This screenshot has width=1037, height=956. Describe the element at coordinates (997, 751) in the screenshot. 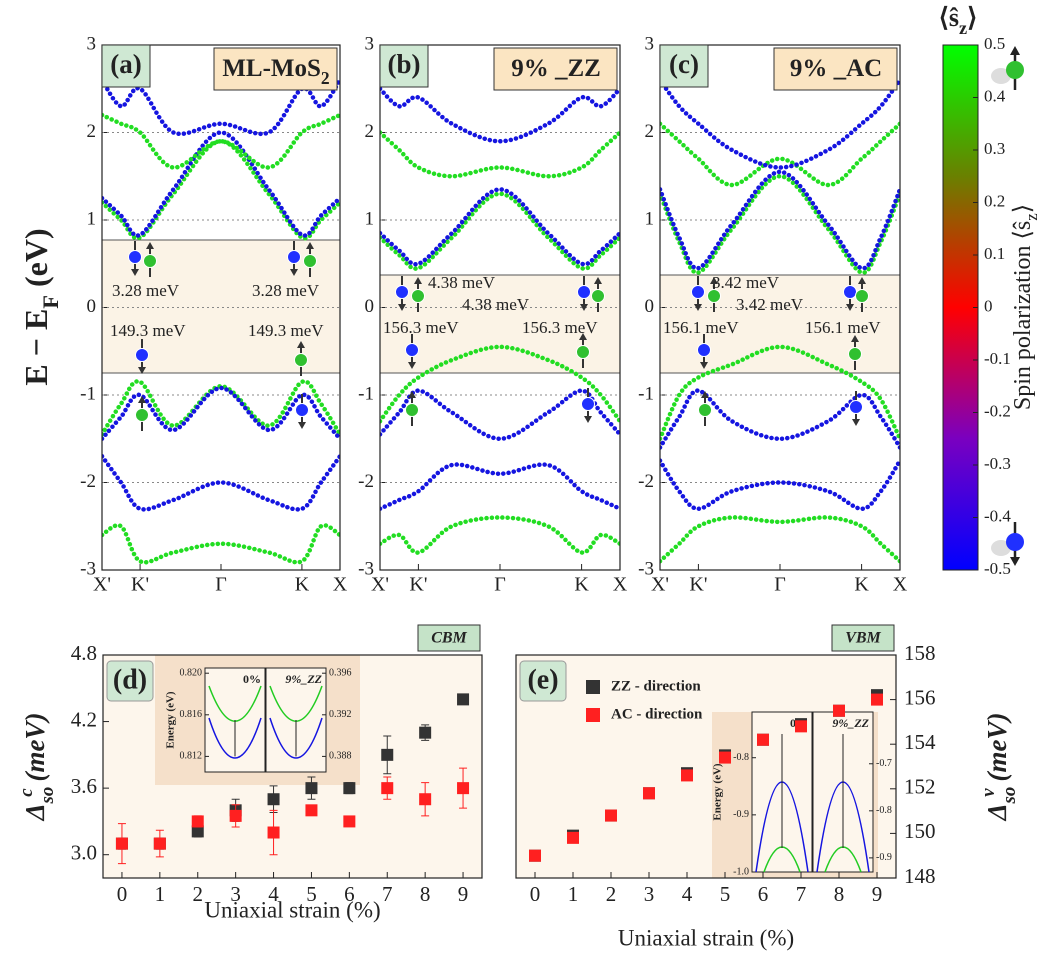

I see `text-part: (meV)` at that location.